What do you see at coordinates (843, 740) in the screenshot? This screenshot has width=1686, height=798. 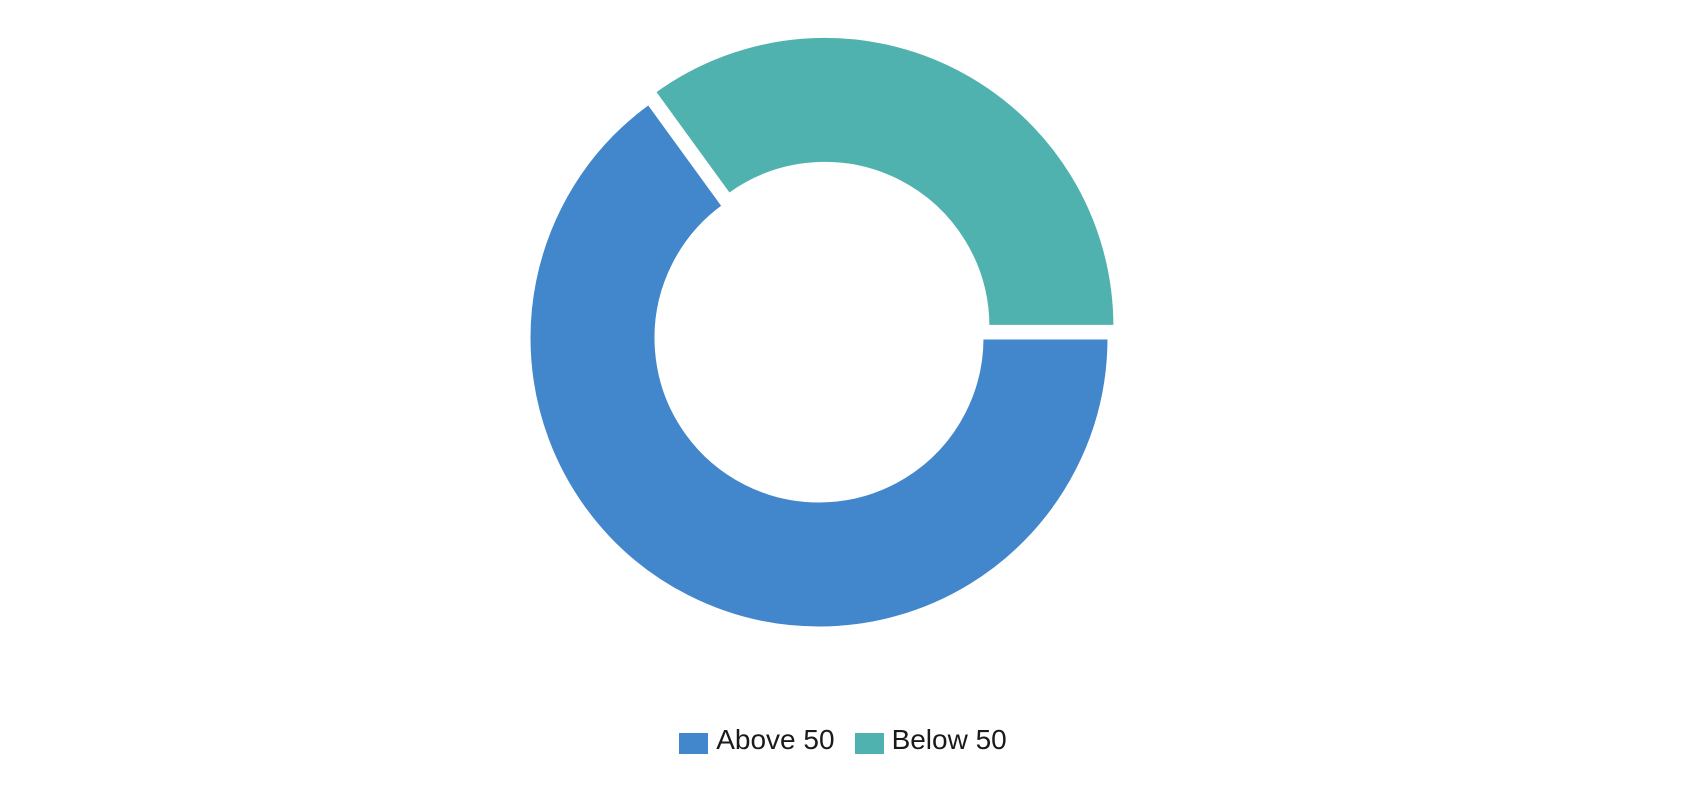 I see `chart-legend: Above 50 Below 50` at bounding box center [843, 740].